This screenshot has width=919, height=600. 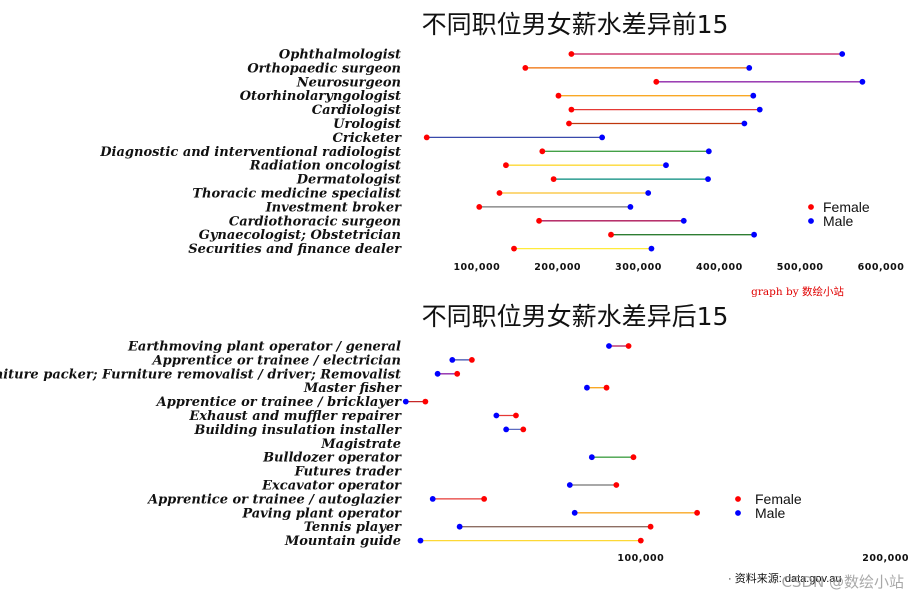 What do you see at coordinates (353, 527) in the screenshot?
I see `category-label: Tennis player` at bounding box center [353, 527].